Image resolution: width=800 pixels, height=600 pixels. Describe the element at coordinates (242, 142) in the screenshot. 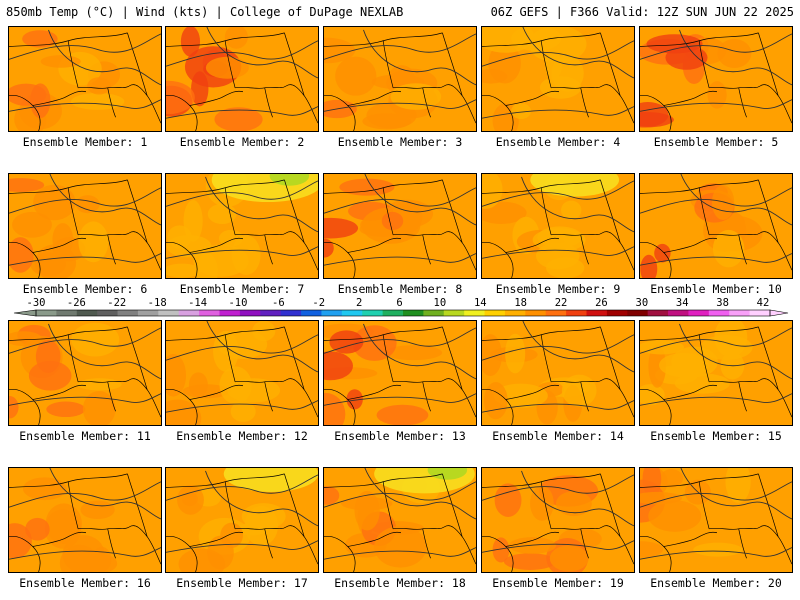

I see `member-caption: Ensemble Member: 2` at that location.